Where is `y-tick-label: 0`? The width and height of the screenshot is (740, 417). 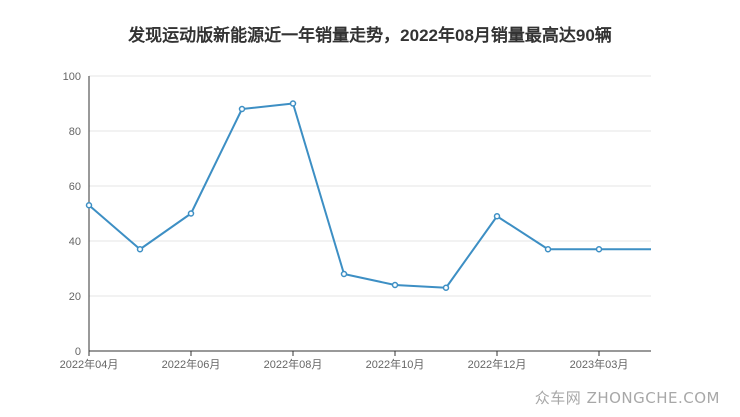 y-tick-label: 0 is located at coordinates (78, 352).